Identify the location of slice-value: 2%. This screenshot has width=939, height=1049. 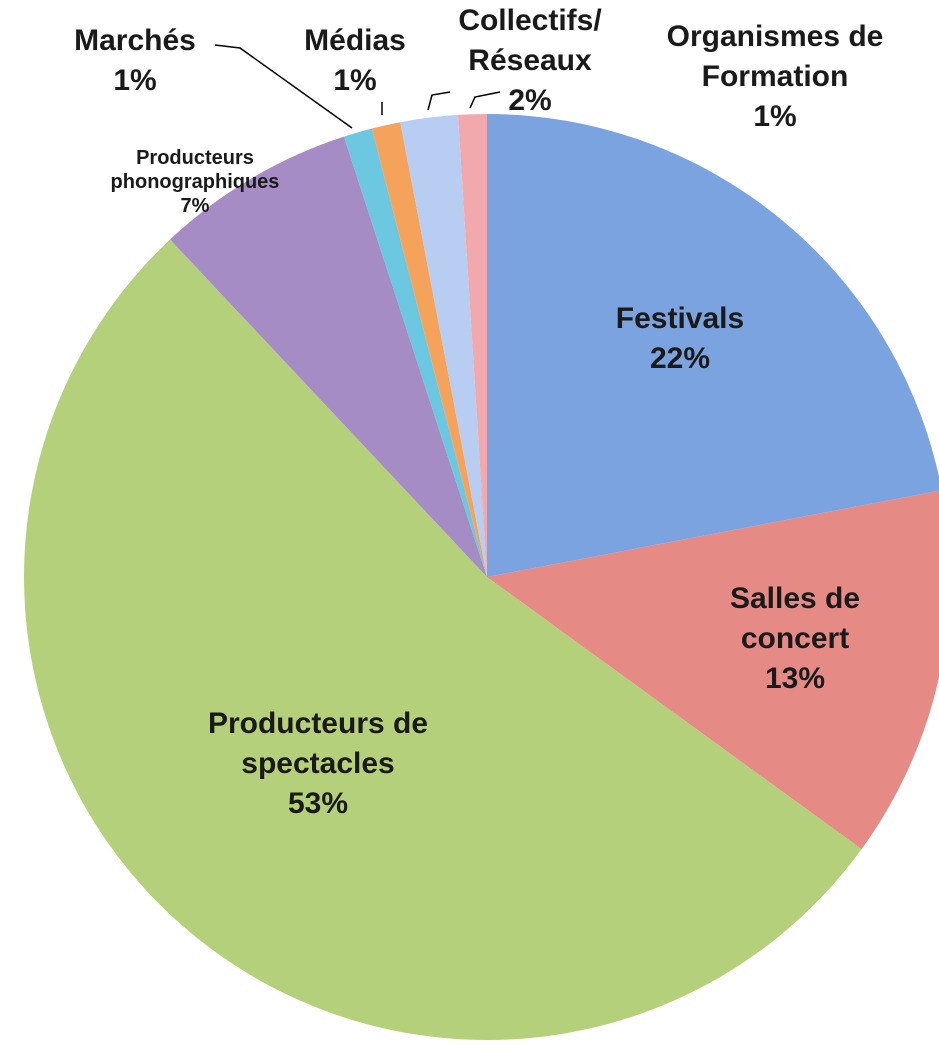
(529, 100).